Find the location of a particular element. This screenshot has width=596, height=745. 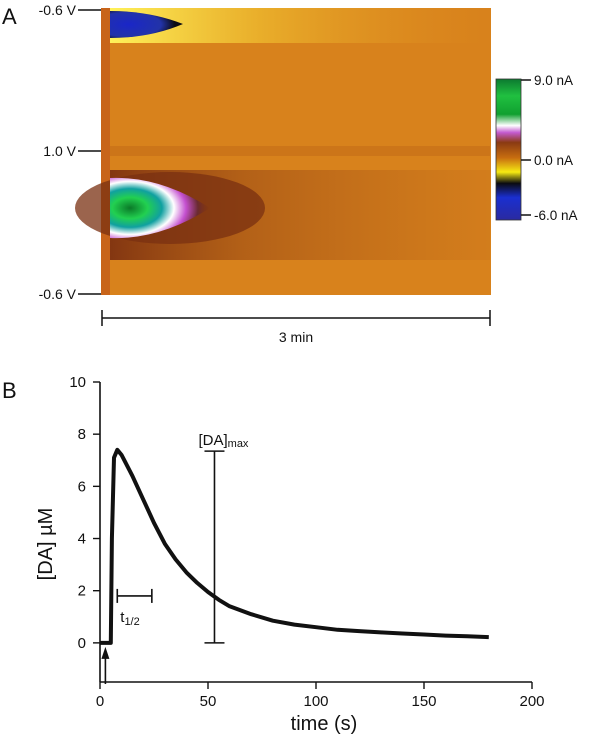

time-scale-label: 3 min is located at coordinates (296, 337).